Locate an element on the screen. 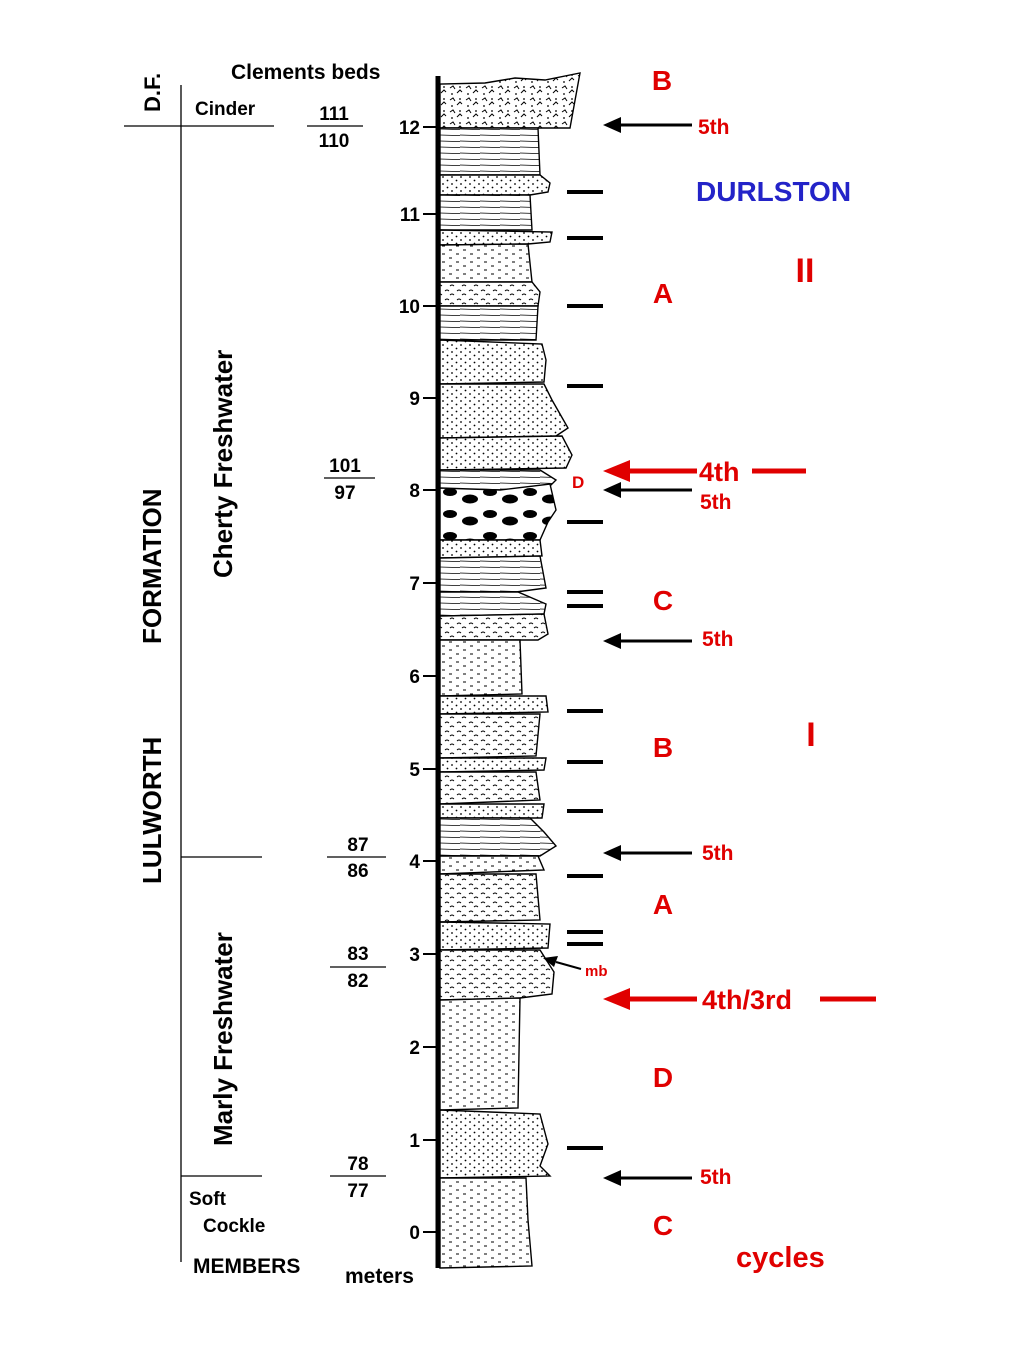 Image resolution: width=1024 pixels, height=1365 pixels. bed-number-top: 83 is located at coordinates (357, 954).